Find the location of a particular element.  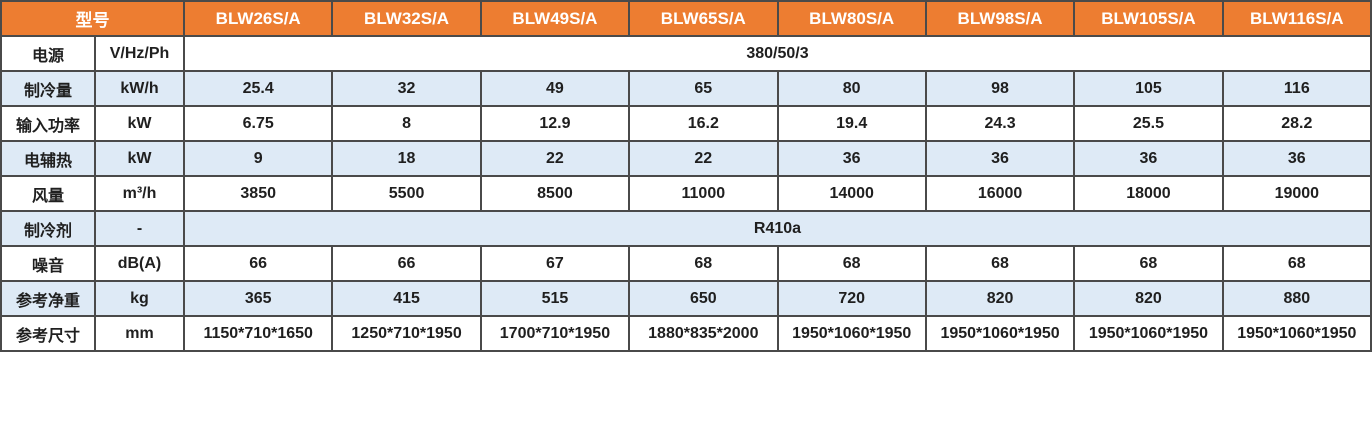

value-cell: 6.75 is located at coordinates (258, 123).